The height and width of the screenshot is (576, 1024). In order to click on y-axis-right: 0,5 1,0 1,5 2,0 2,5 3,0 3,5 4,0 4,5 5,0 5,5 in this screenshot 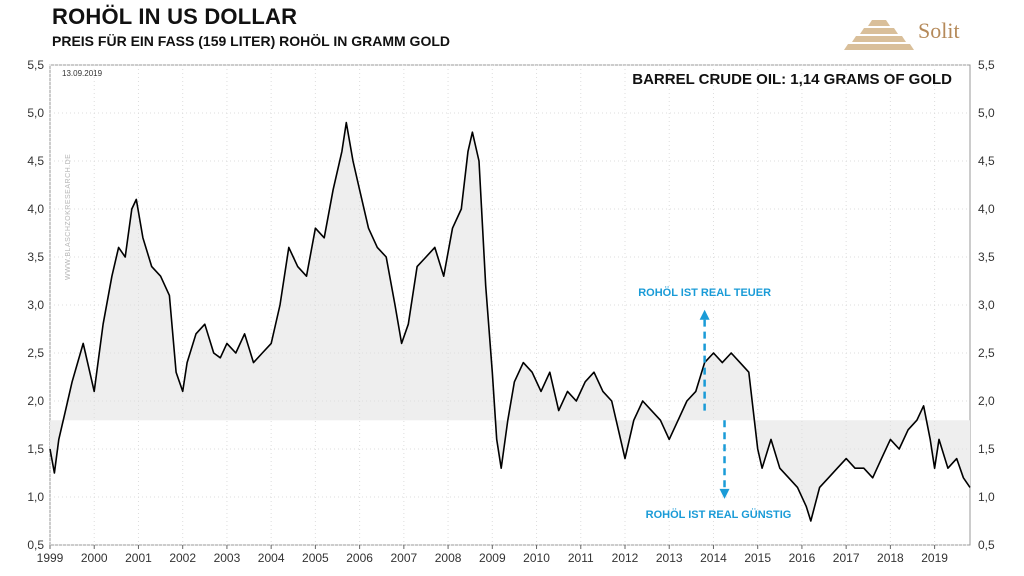, I will do `click(986, 305)`.